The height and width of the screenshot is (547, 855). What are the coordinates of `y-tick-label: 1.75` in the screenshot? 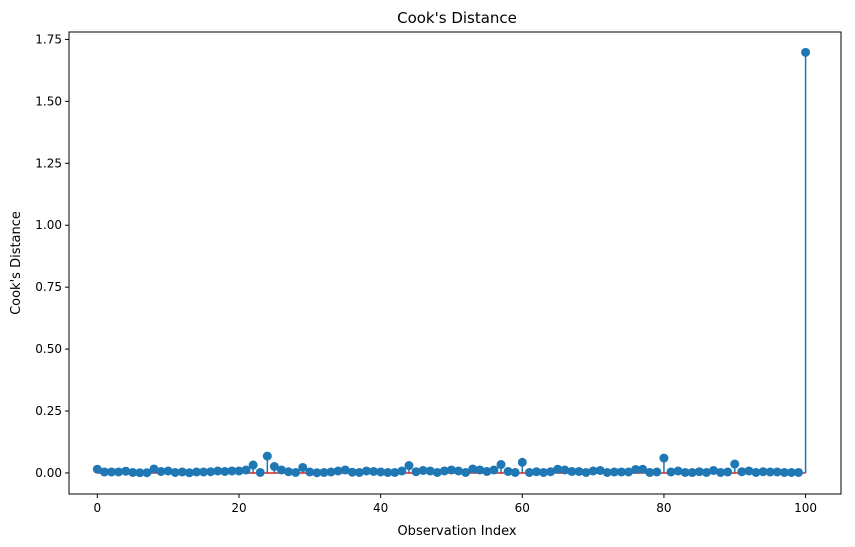 It's located at (48, 39).